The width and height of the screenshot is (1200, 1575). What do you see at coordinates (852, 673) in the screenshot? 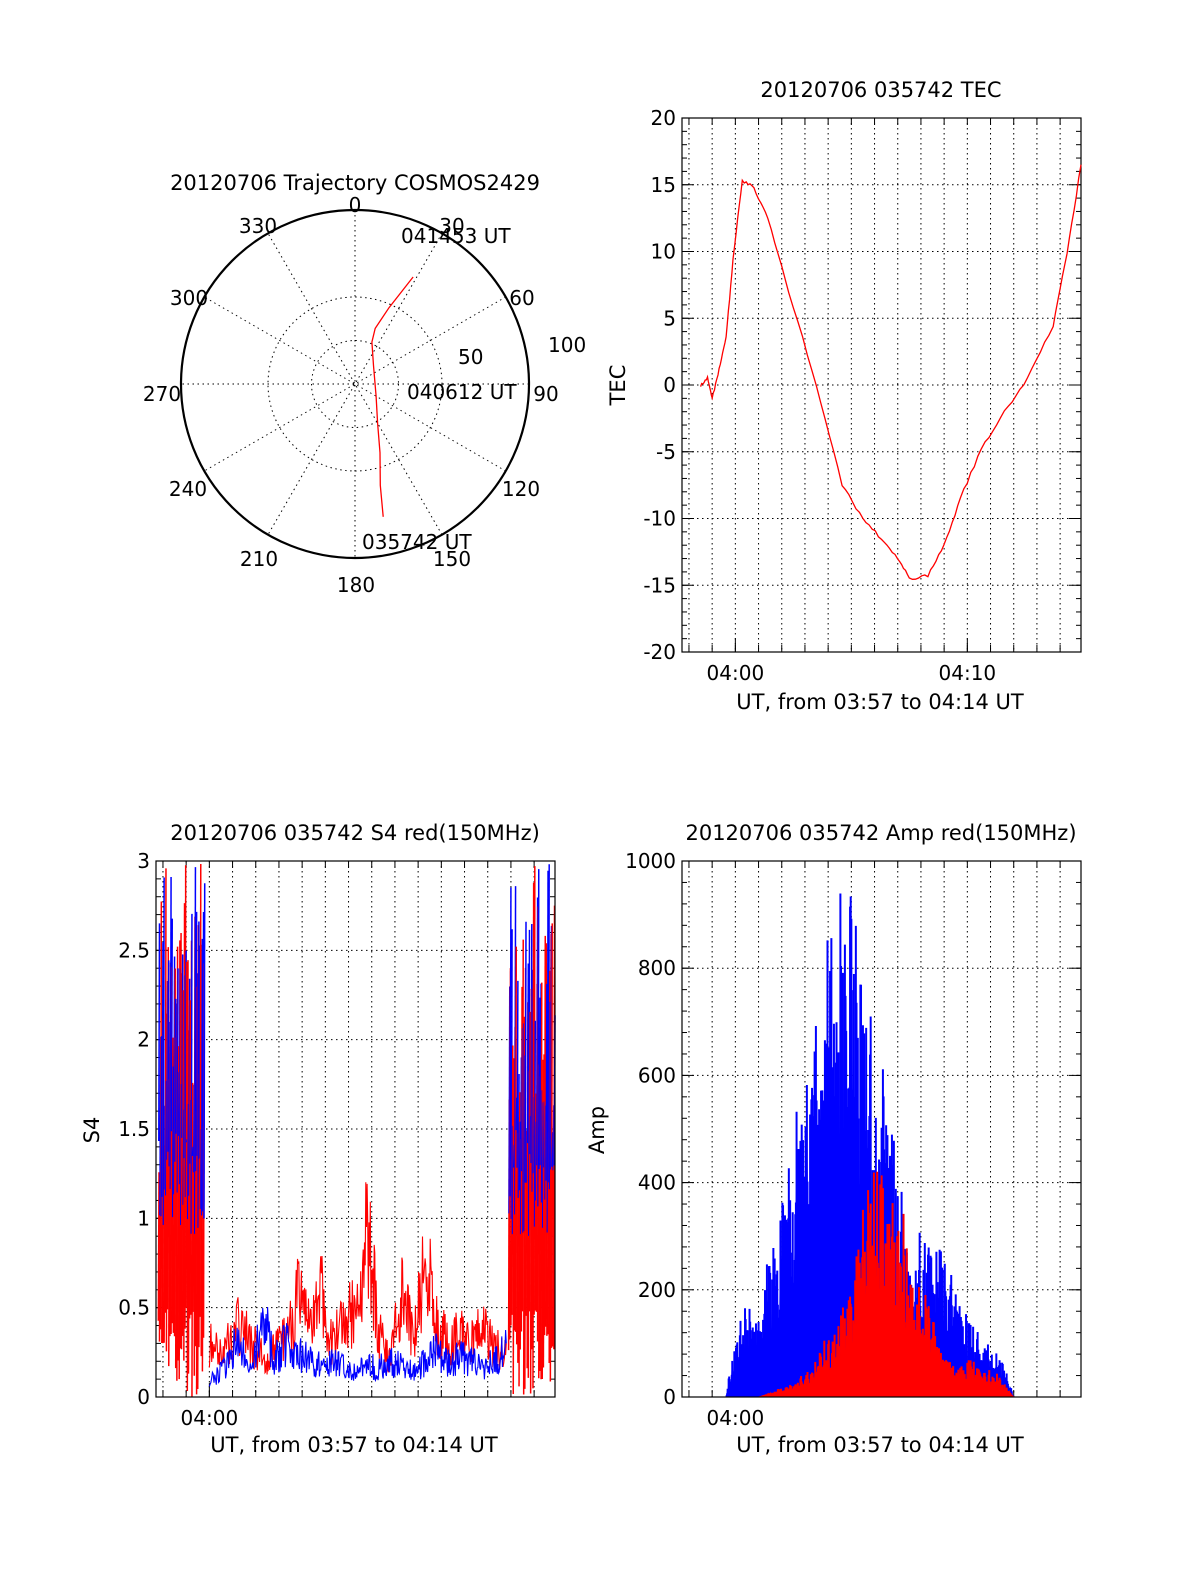
I see `tec-x-tick-labels: 04:00 04:10` at bounding box center [852, 673].